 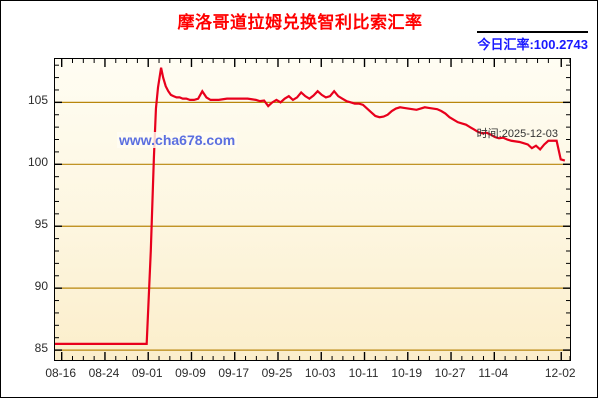 What do you see at coordinates (177, 140) in the screenshot?
I see `site-watermark: www.cha678.com` at bounding box center [177, 140].